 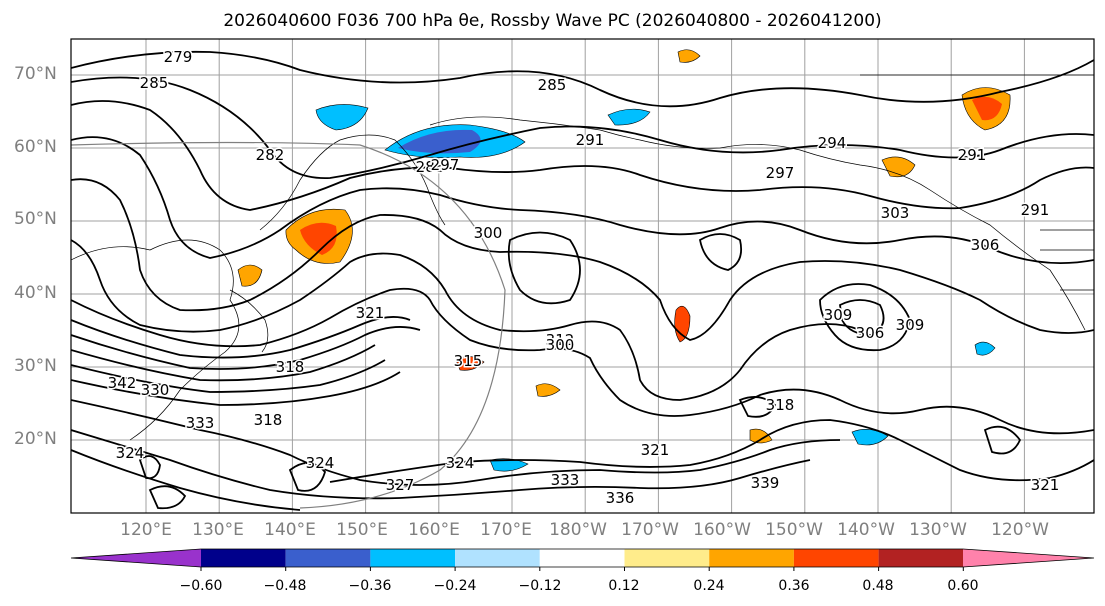 What do you see at coordinates (35, 366) in the screenshot?
I see `lat-label-30n: 30°N` at bounding box center [35, 366].